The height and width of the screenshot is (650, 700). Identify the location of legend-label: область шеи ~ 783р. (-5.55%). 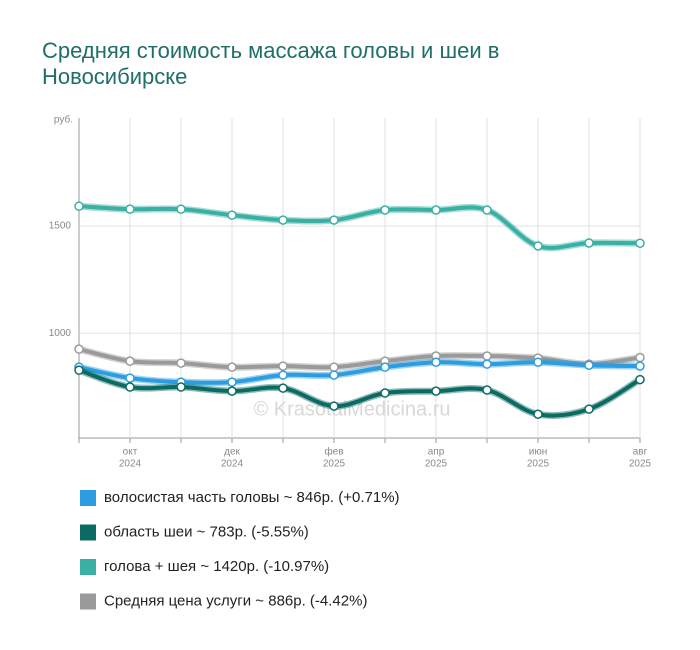
(206, 531).